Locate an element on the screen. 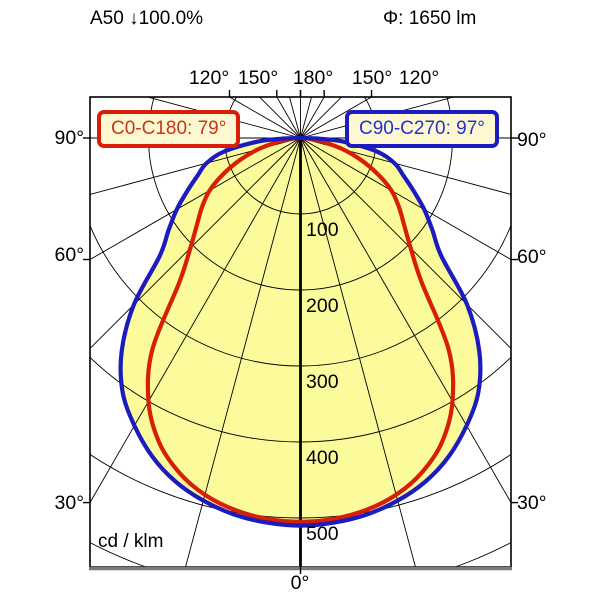  angle-label-right-2: 30° is located at coordinates (532, 503).